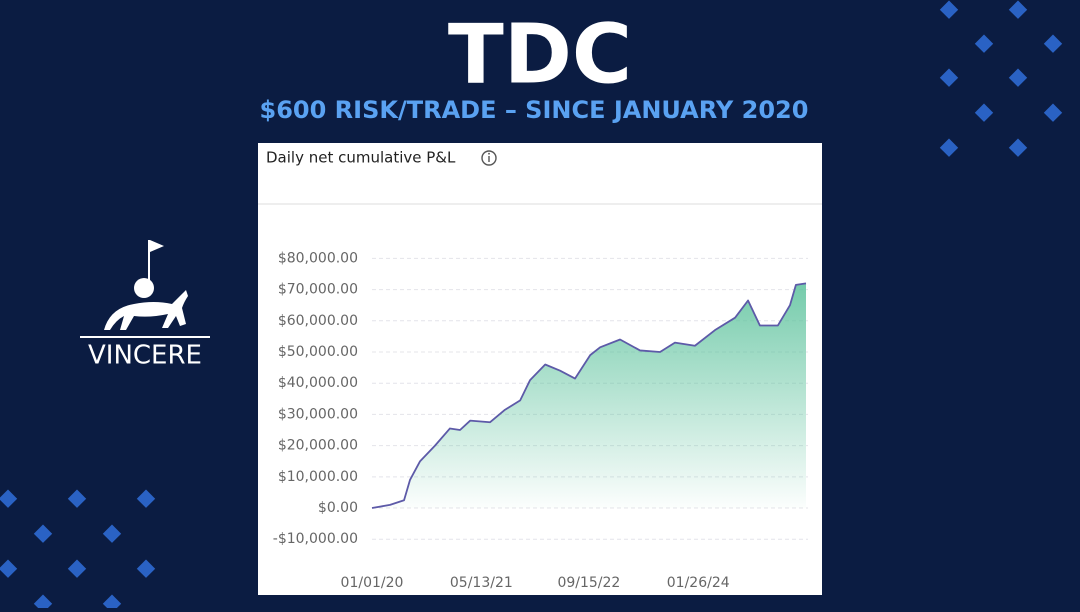 This screenshot has width=1080, height=612. Describe the element at coordinates (361, 158) in the screenshot. I see `chart-title: Daily net cumulative P&L` at that location.